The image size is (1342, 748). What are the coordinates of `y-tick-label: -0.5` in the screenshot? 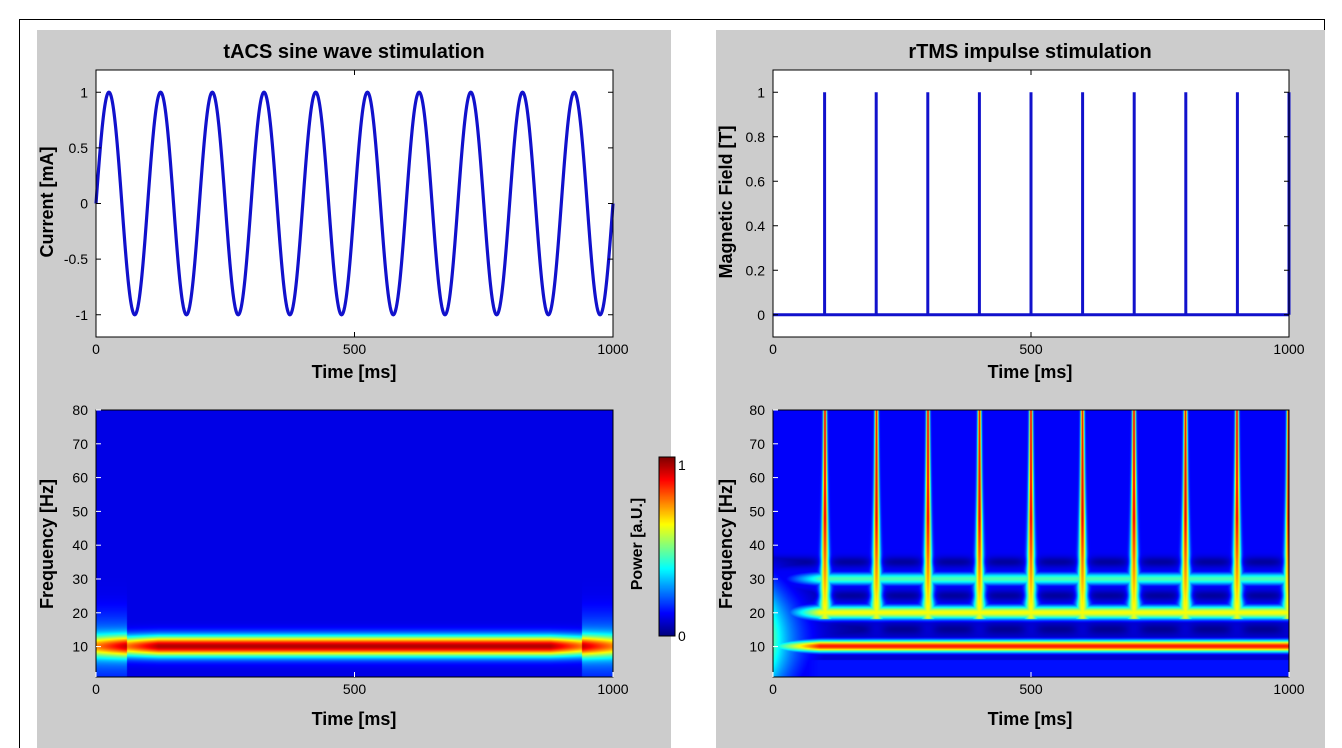 It's located at (76, 259).